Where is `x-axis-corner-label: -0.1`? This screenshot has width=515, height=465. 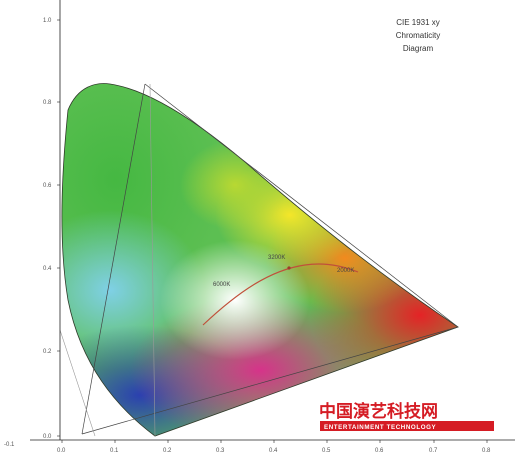
x-axis-corner-label: -0.1 is located at coordinates (9, 445).